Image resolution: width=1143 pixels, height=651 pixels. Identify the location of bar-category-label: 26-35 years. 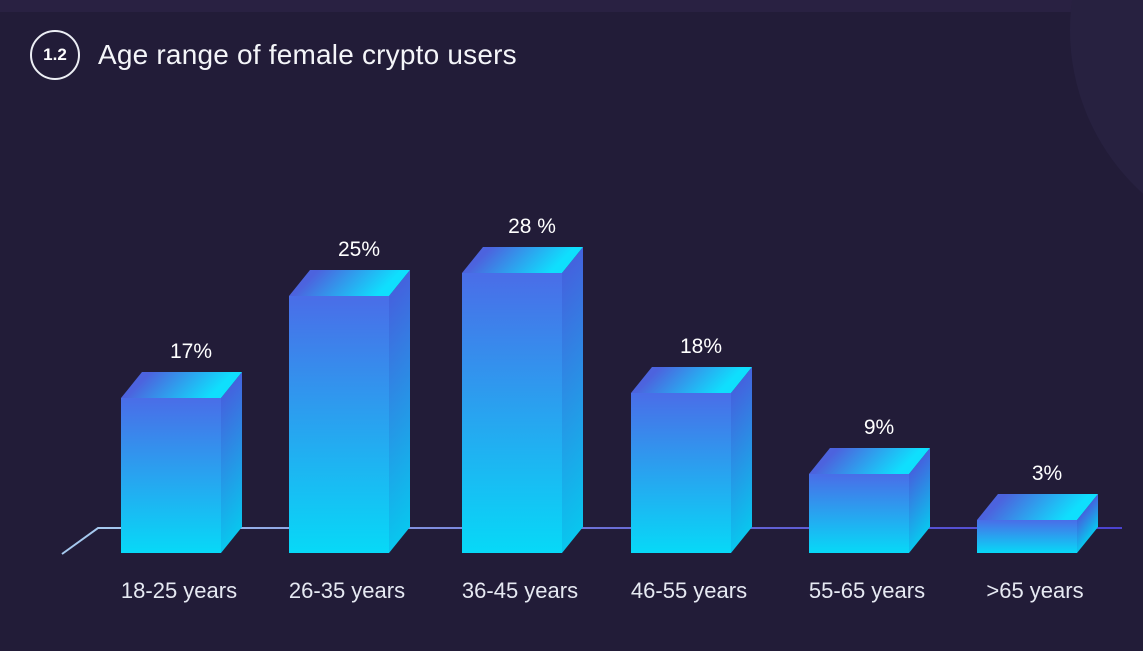
(347, 590).